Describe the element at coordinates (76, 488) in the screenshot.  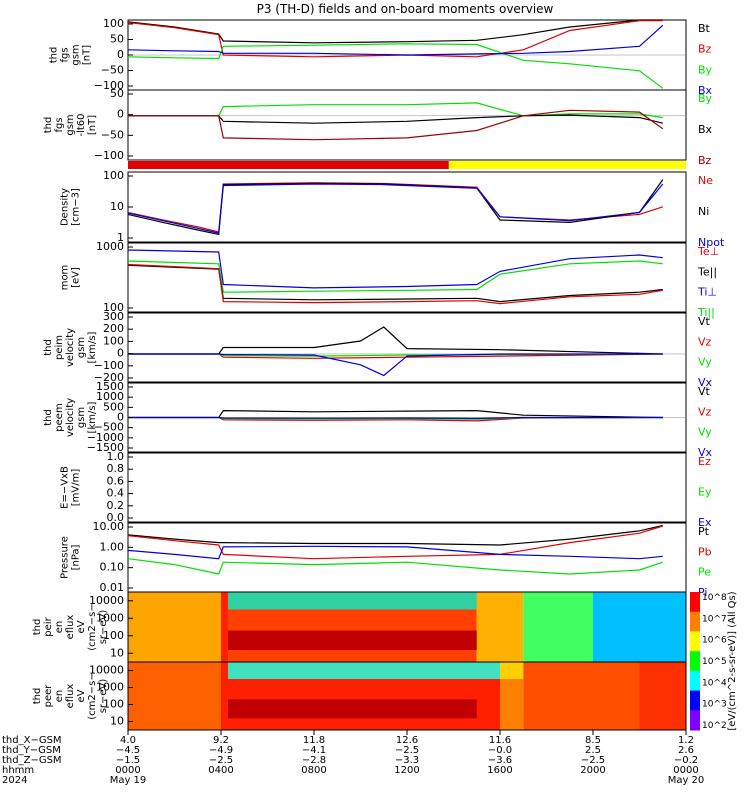
I see `y-label-line: [mV/m]` at that location.